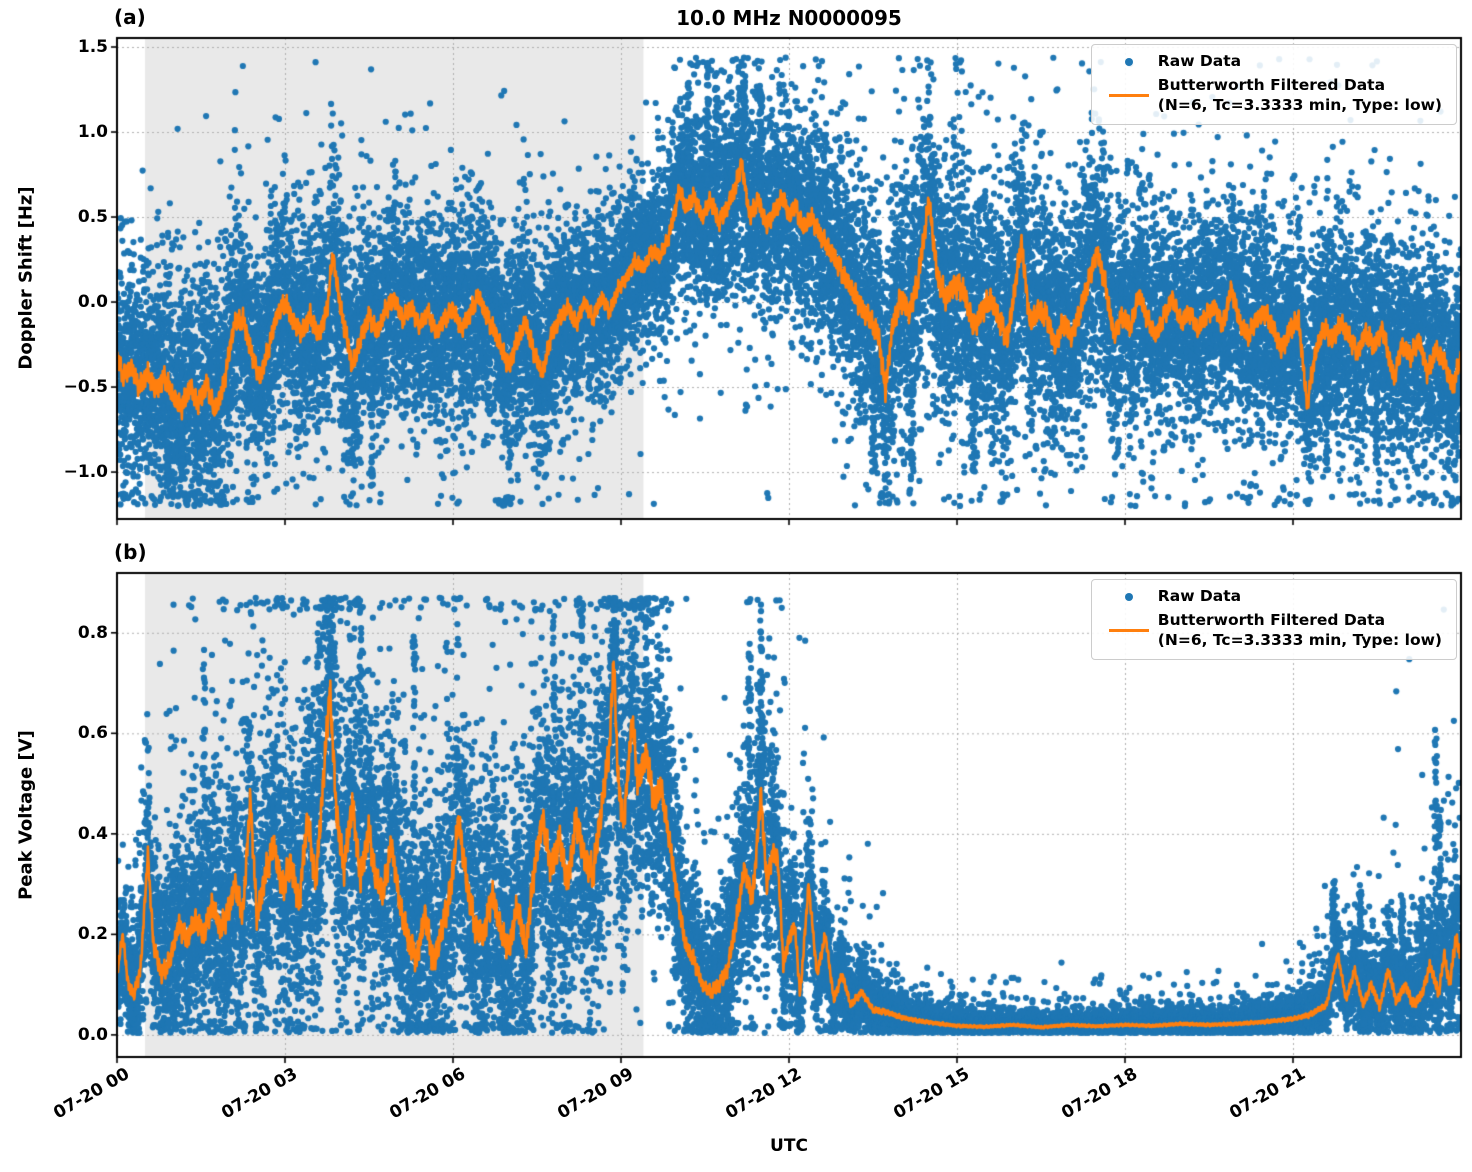 This screenshot has width=1472, height=1172. I want to click on panel-a-label: (a), so click(130, 17).